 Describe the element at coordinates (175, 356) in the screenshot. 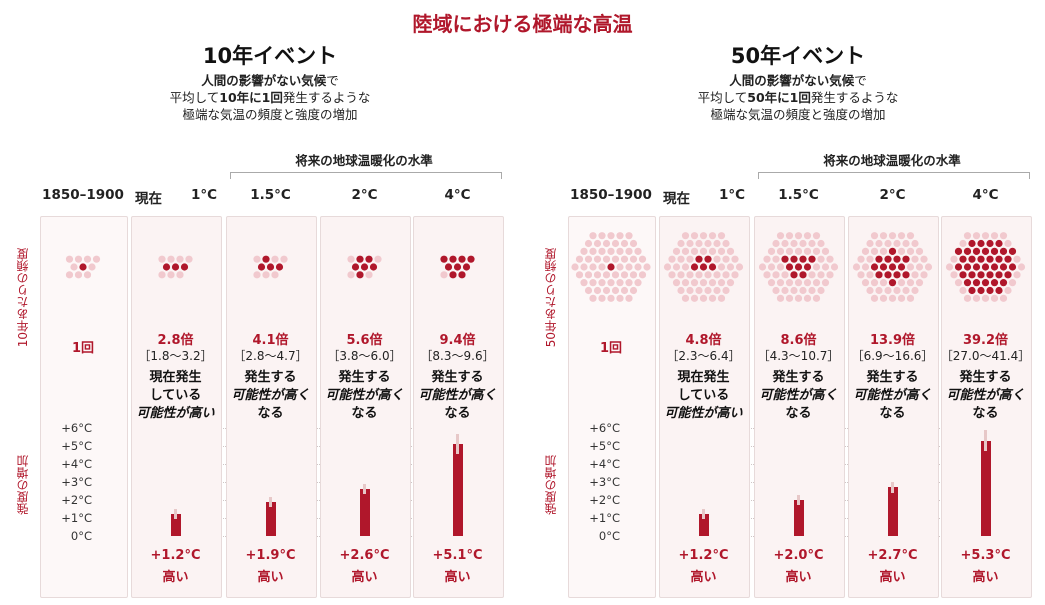

I see `frequency-range: ［1.8〜3.2］` at that location.